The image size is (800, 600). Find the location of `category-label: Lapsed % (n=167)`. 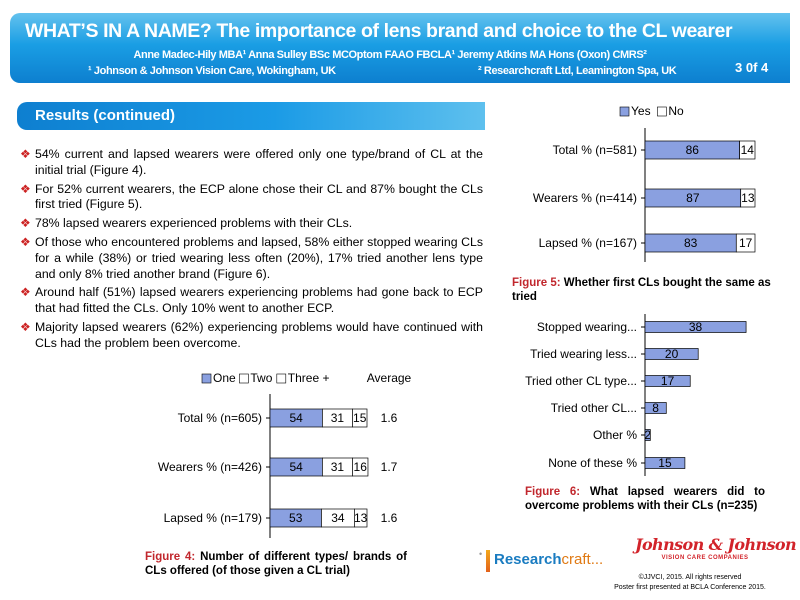

category-label: Lapsed % (n=167) is located at coordinates (588, 243).